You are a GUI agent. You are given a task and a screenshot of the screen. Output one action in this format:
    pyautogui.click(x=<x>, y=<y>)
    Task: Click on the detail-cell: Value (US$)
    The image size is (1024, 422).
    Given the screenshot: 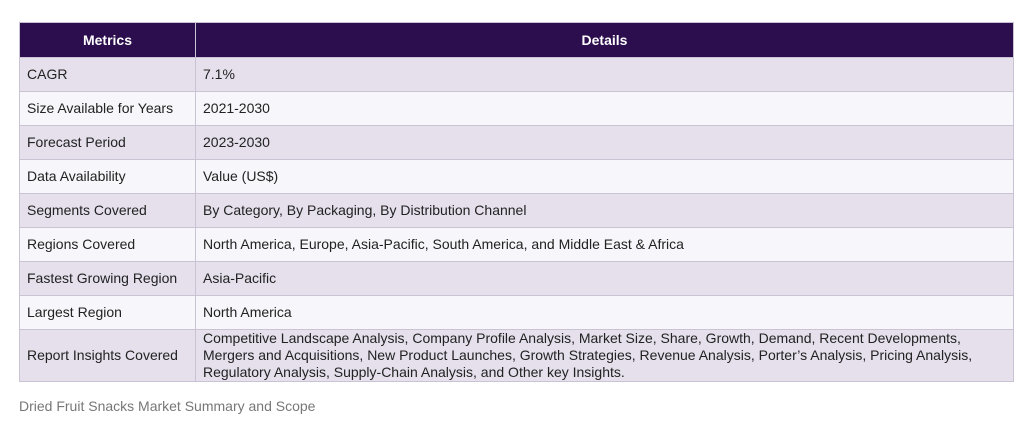 What is the action you would take?
    pyautogui.click(x=604, y=176)
    